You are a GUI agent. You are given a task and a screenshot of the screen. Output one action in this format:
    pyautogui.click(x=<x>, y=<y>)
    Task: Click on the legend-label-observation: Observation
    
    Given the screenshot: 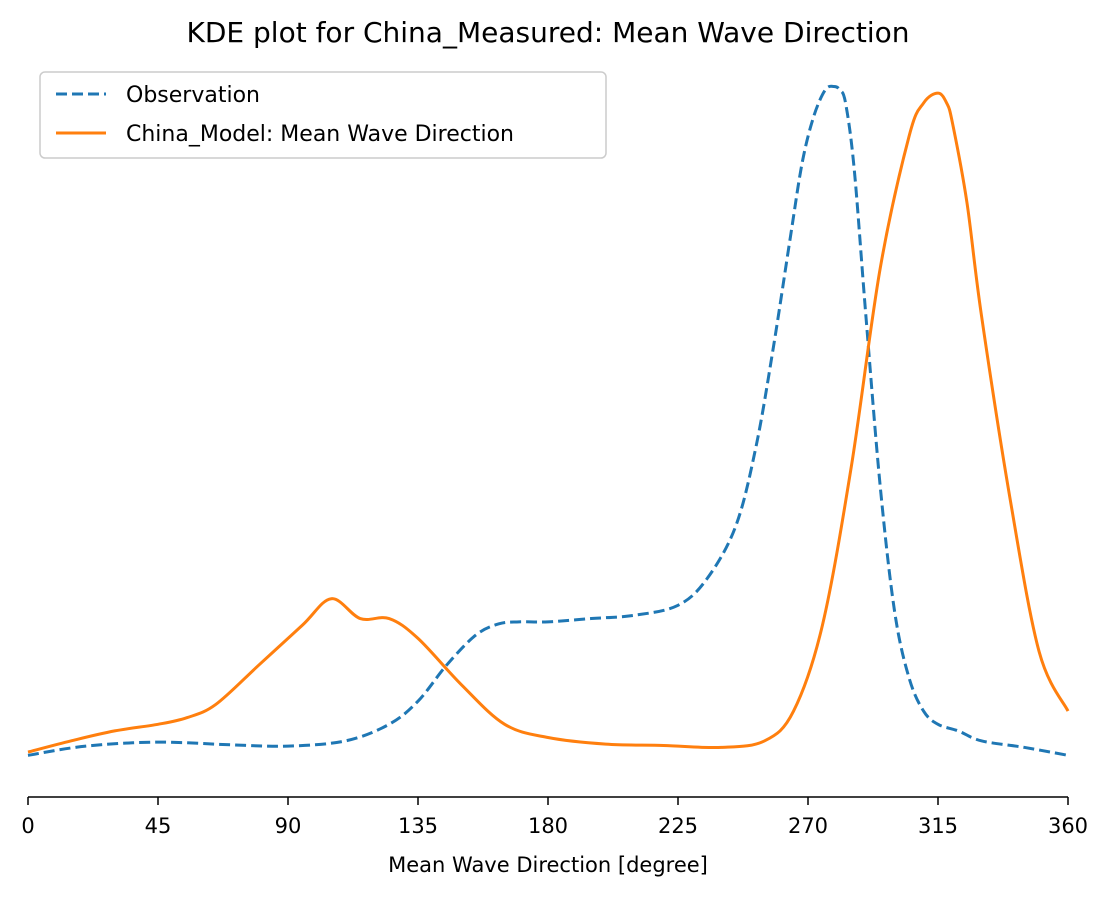 What is the action you would take?
    pyautogui.click(x=193, y=95)
    